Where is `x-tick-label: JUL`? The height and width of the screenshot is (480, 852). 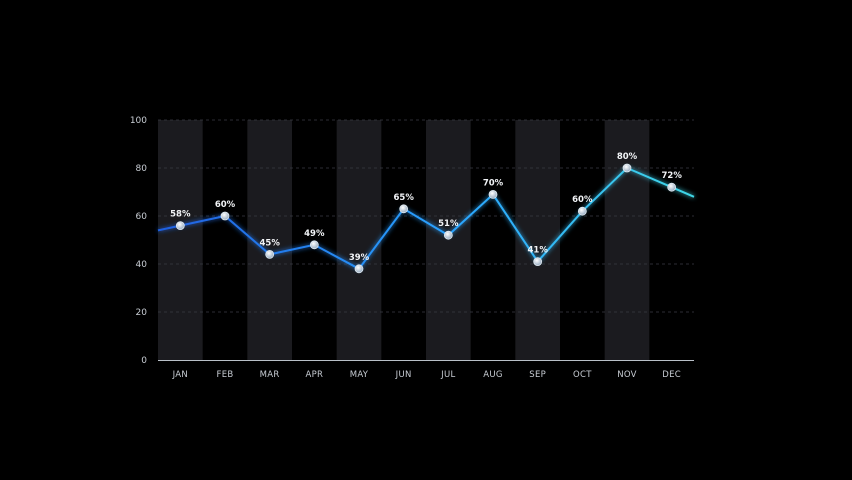 x-tick-label: JUL is located at coordinates (447, 375).